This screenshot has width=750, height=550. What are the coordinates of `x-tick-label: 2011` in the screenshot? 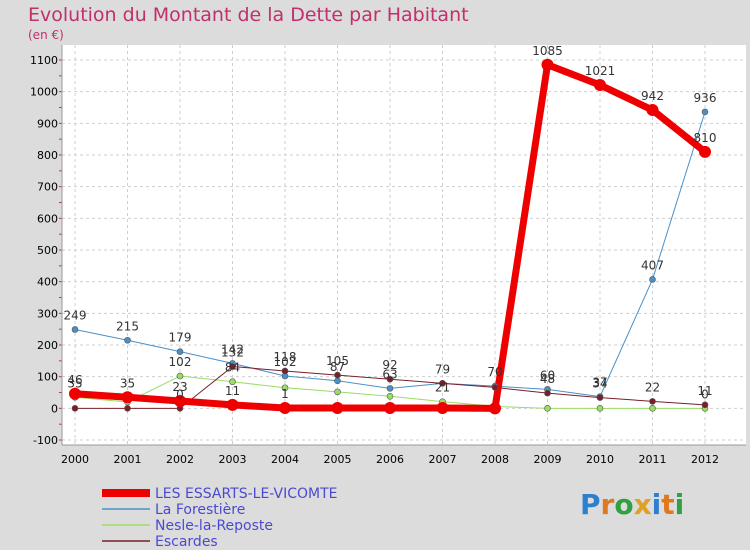 It's located at (653, 459).